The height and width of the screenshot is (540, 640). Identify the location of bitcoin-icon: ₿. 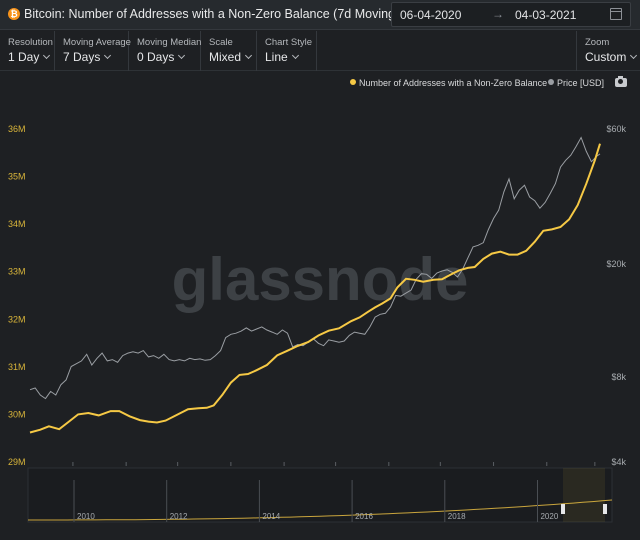
(14, 14).